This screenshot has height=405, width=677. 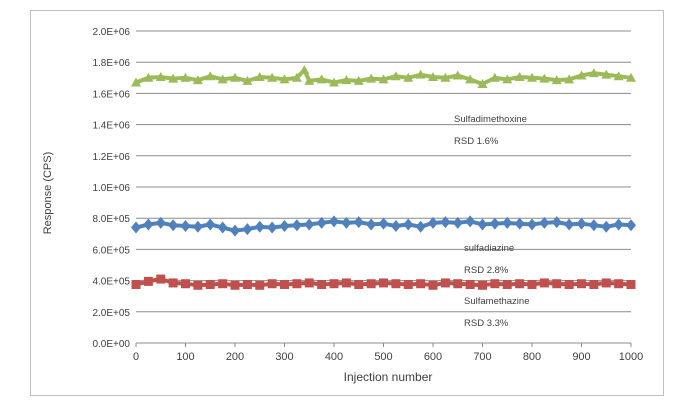 I want to click on x-tick-label: 100, so click(x=185, y=357).